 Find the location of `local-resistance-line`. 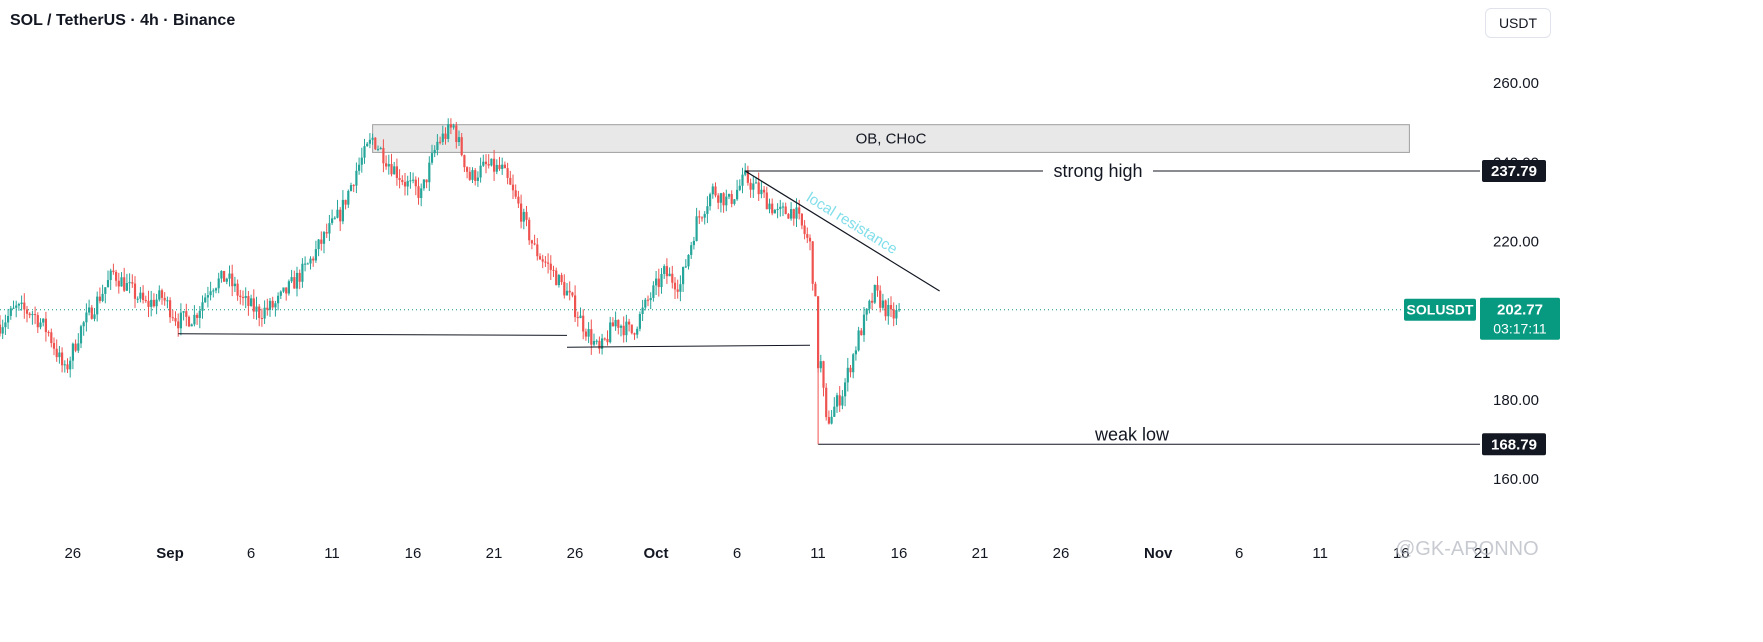

local-resistance-line is located at coordinates (842, 231).